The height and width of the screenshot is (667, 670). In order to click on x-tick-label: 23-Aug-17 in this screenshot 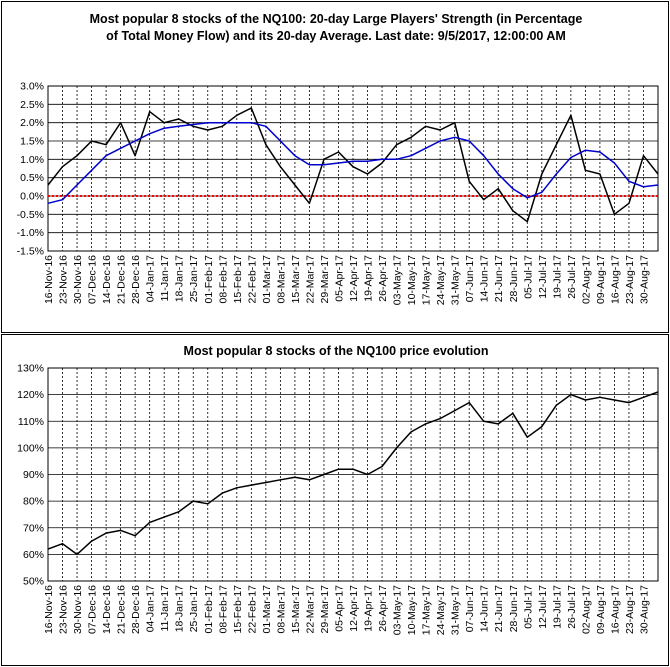, I will do `click(630, 279)`.